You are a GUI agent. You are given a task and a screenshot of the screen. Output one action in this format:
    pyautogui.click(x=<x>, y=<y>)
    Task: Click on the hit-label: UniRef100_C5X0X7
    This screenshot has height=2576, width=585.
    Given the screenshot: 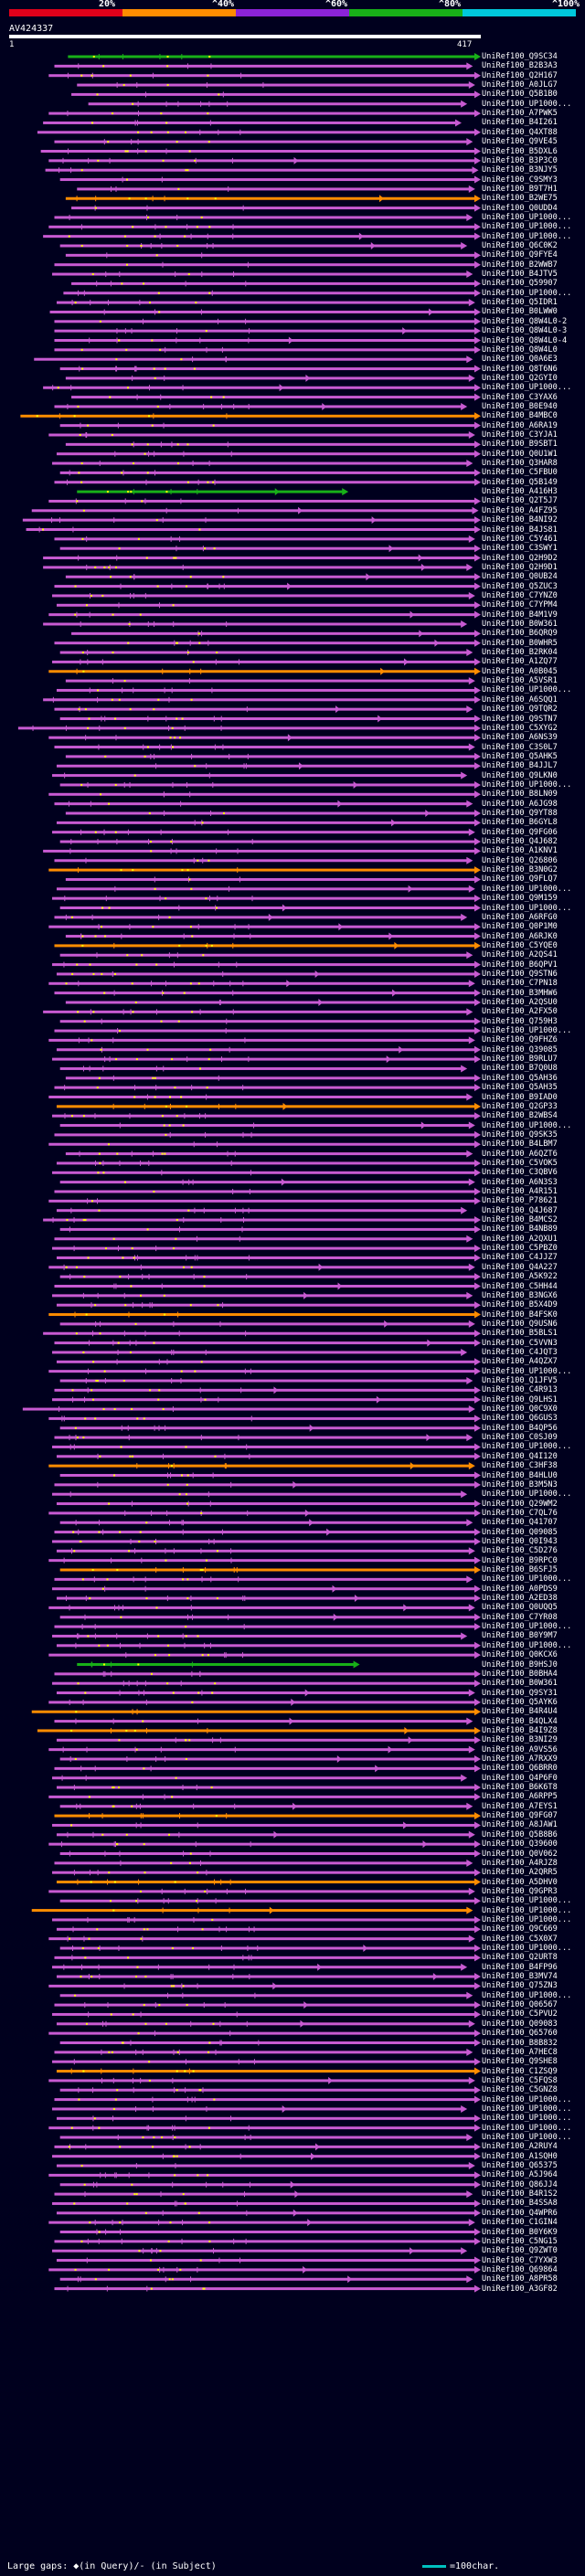 What is the action you would take?
    pyautogui.click(x=520, y=1939)
    